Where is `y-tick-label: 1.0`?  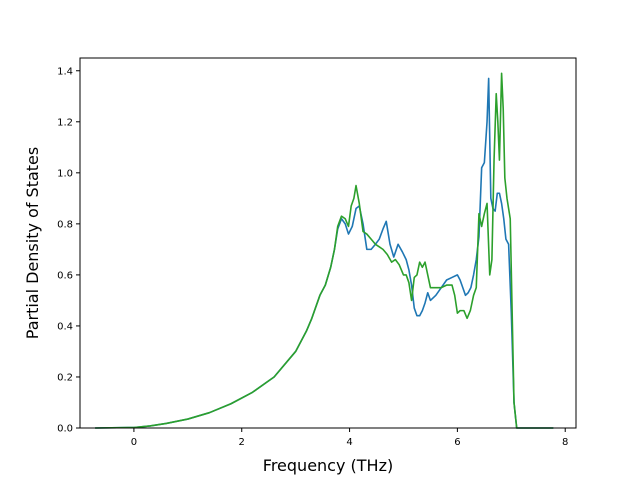 y-tick-label: 1.0 is located at coordinates (65, 173).